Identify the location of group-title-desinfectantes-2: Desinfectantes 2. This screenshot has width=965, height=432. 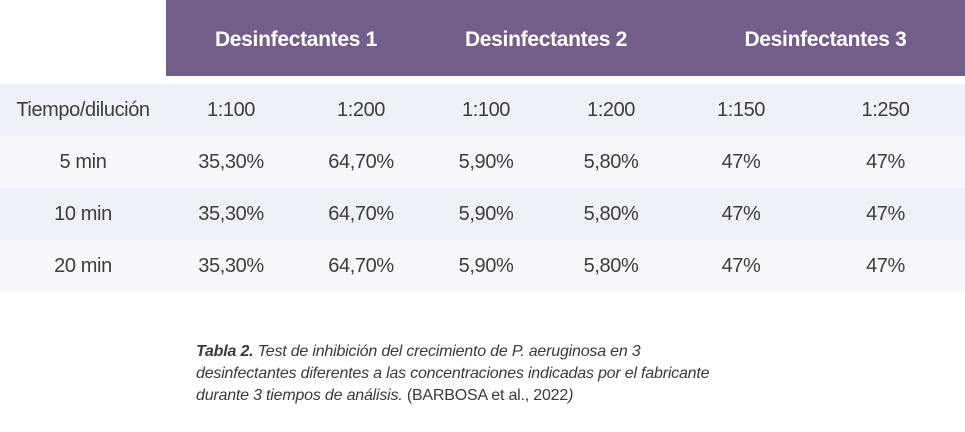
(546, 39).